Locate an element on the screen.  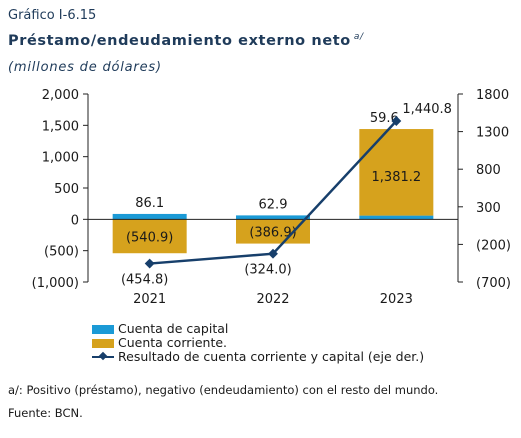
y-right-tick-label: (700) is located at coordinates (493, 283).